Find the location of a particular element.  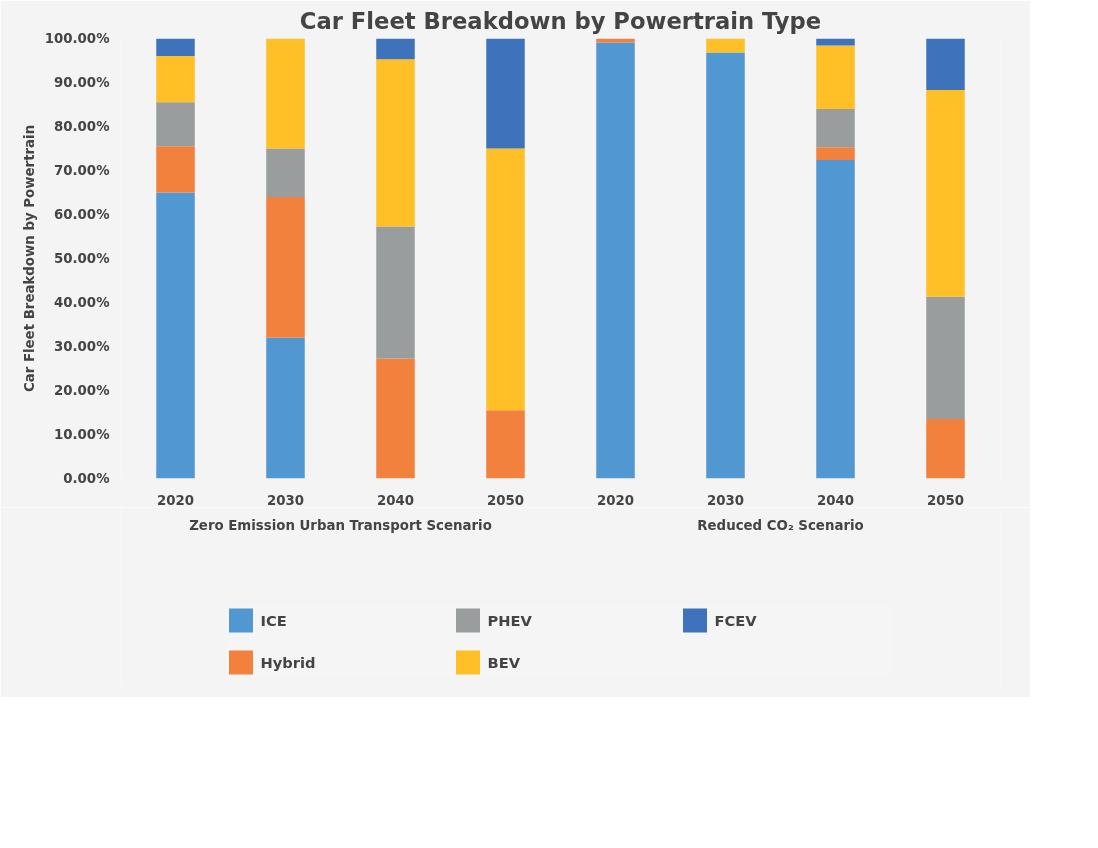

y-tick-label: 50.00% is located at coordinates (81, 258).